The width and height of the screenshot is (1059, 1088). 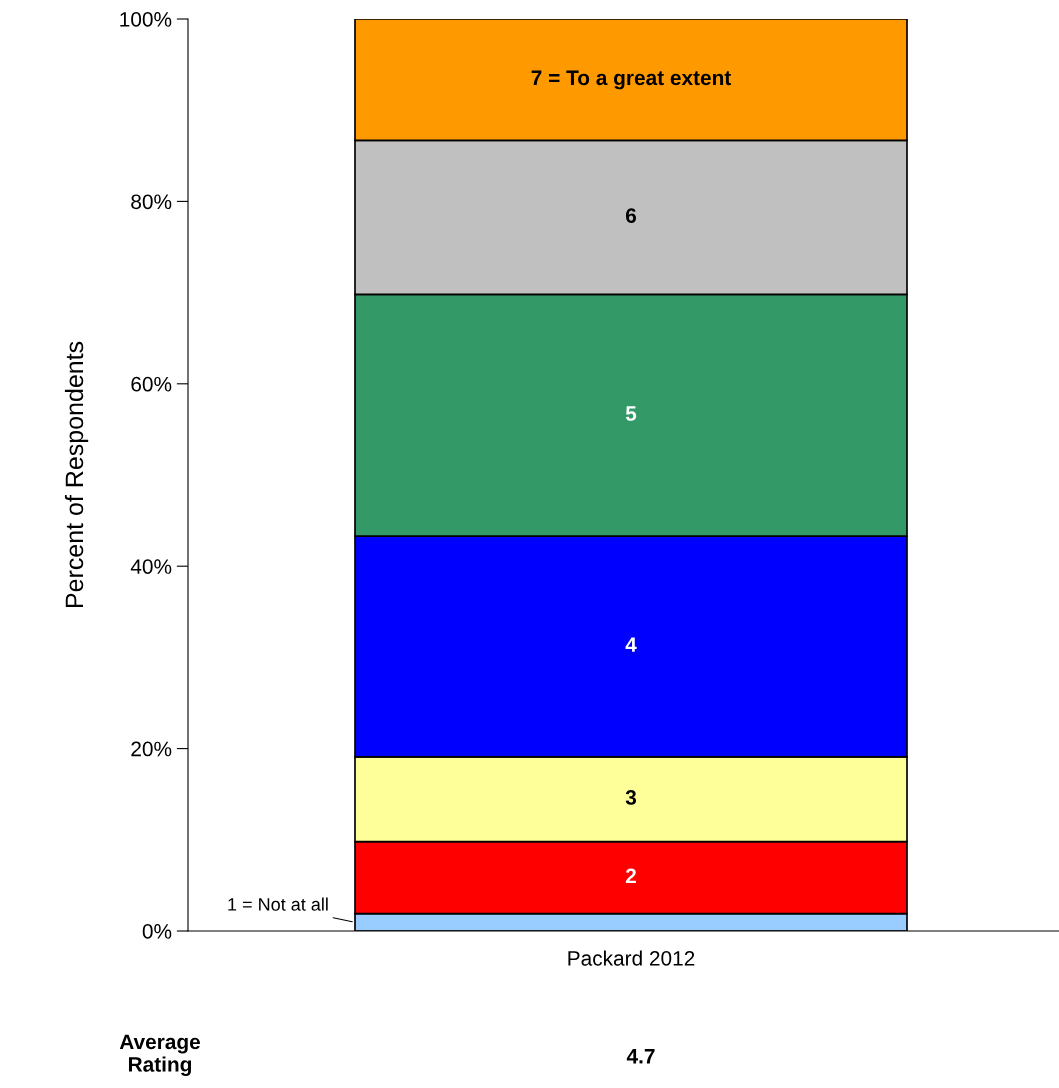 I want to click on series-label: 7 = To a great extent, so click(x=631, y=80).